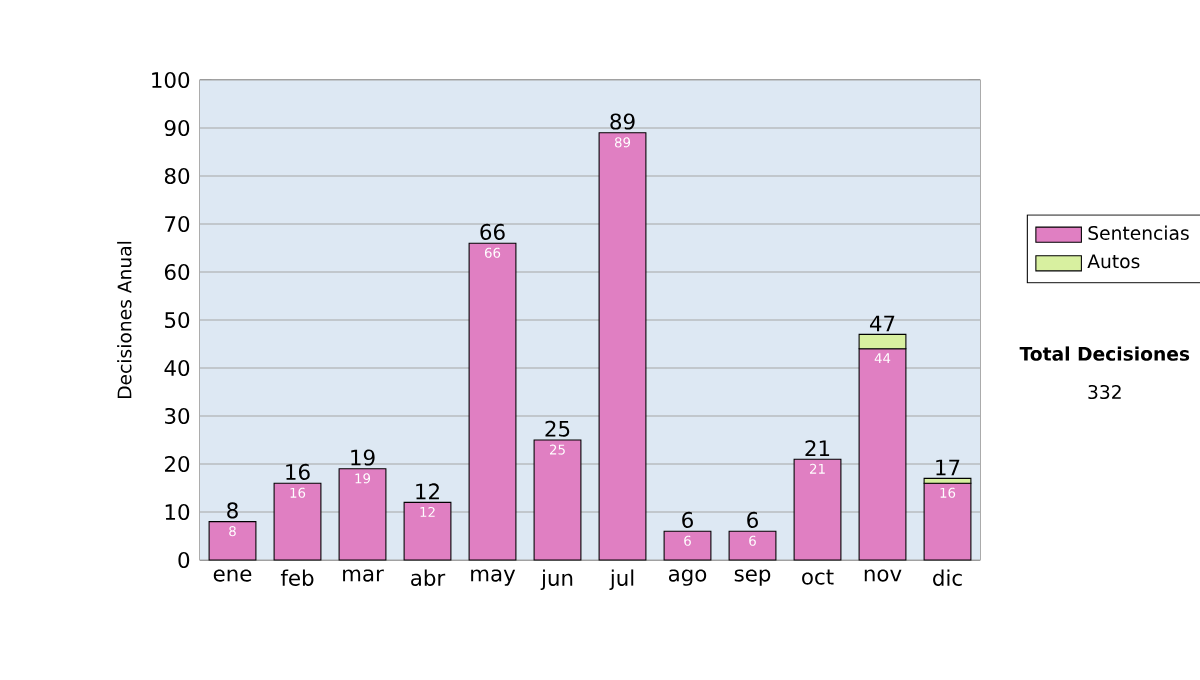 The image size is (1200, 680). Describe the element at coordinates (427, 491) in the screenshot. I see `total-label: 12` at that location.